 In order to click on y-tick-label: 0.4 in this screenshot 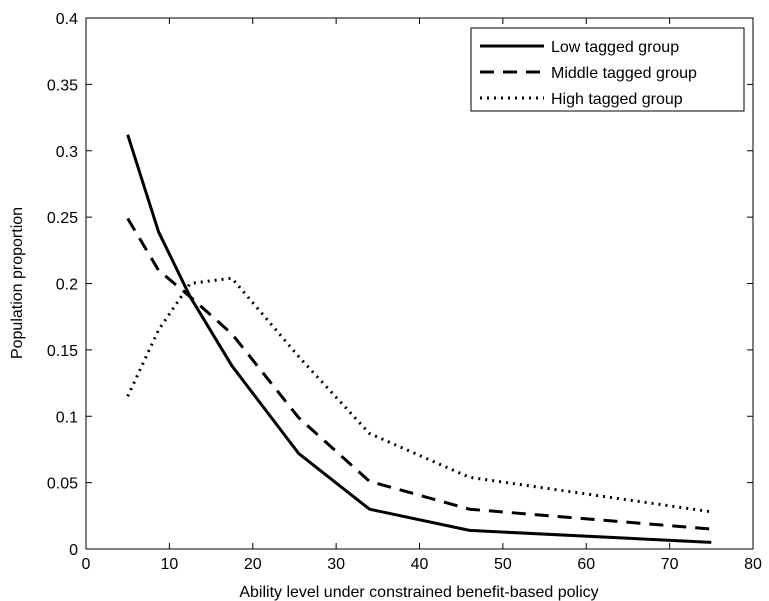, I will do `click(67, 19)`.